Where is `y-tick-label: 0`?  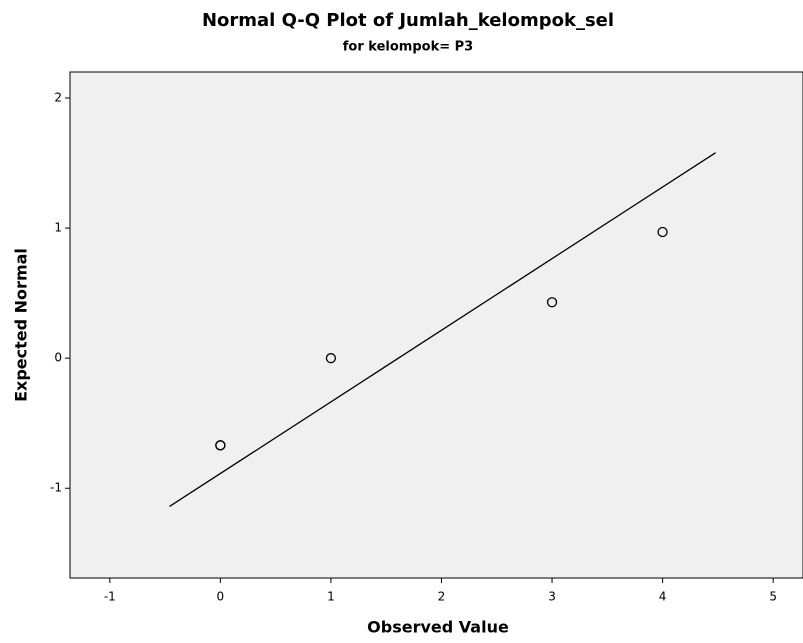 y-tick-label: 0 is located at coordinates (58, 358).